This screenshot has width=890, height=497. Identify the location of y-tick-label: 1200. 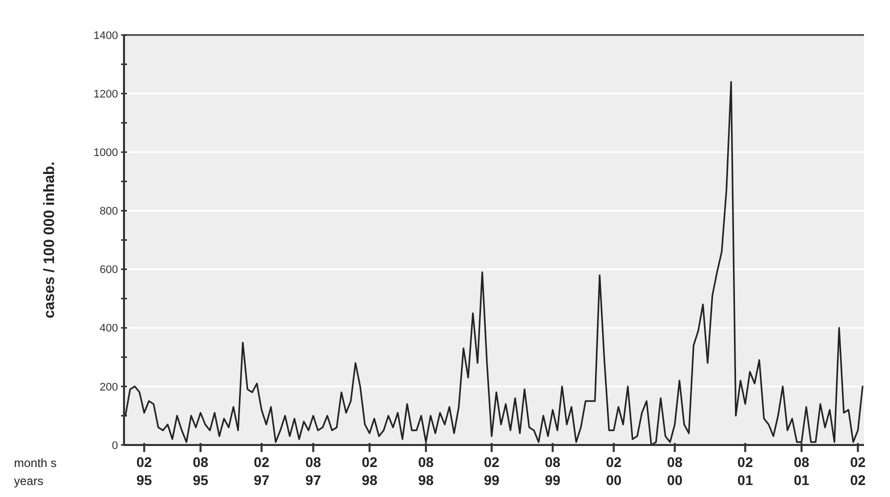
(106, 94).